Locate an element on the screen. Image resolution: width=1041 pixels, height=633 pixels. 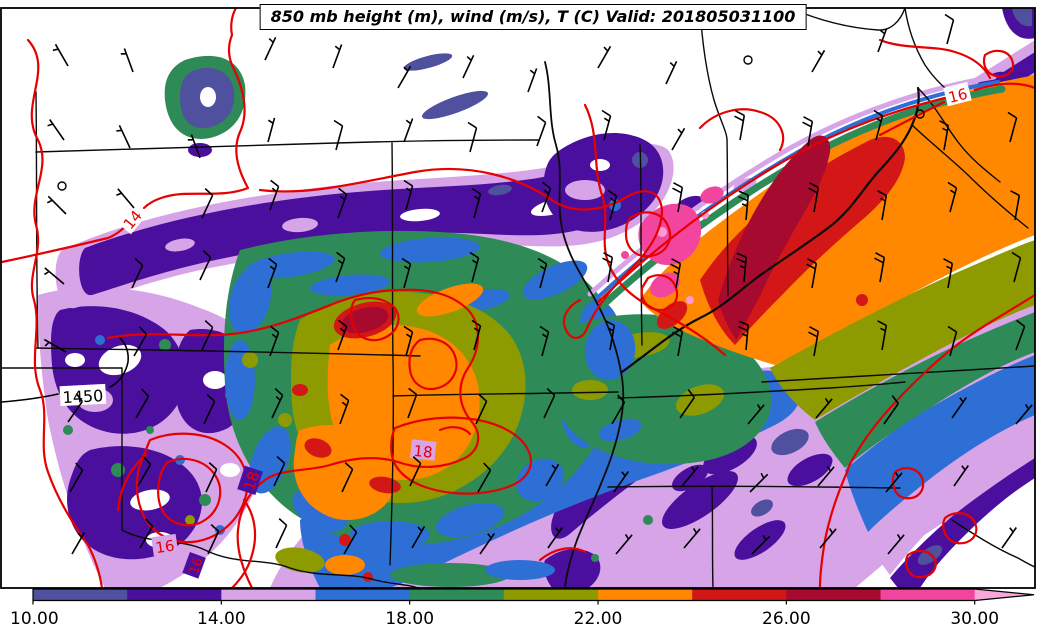
contour-label: 1450 is located at coordinates (83, 396).